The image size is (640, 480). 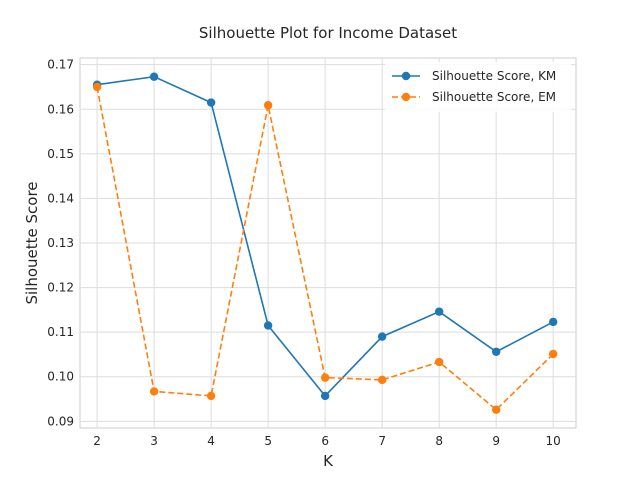 I want to click on y-tick-label: 0.16, so click(x=60, y=109).